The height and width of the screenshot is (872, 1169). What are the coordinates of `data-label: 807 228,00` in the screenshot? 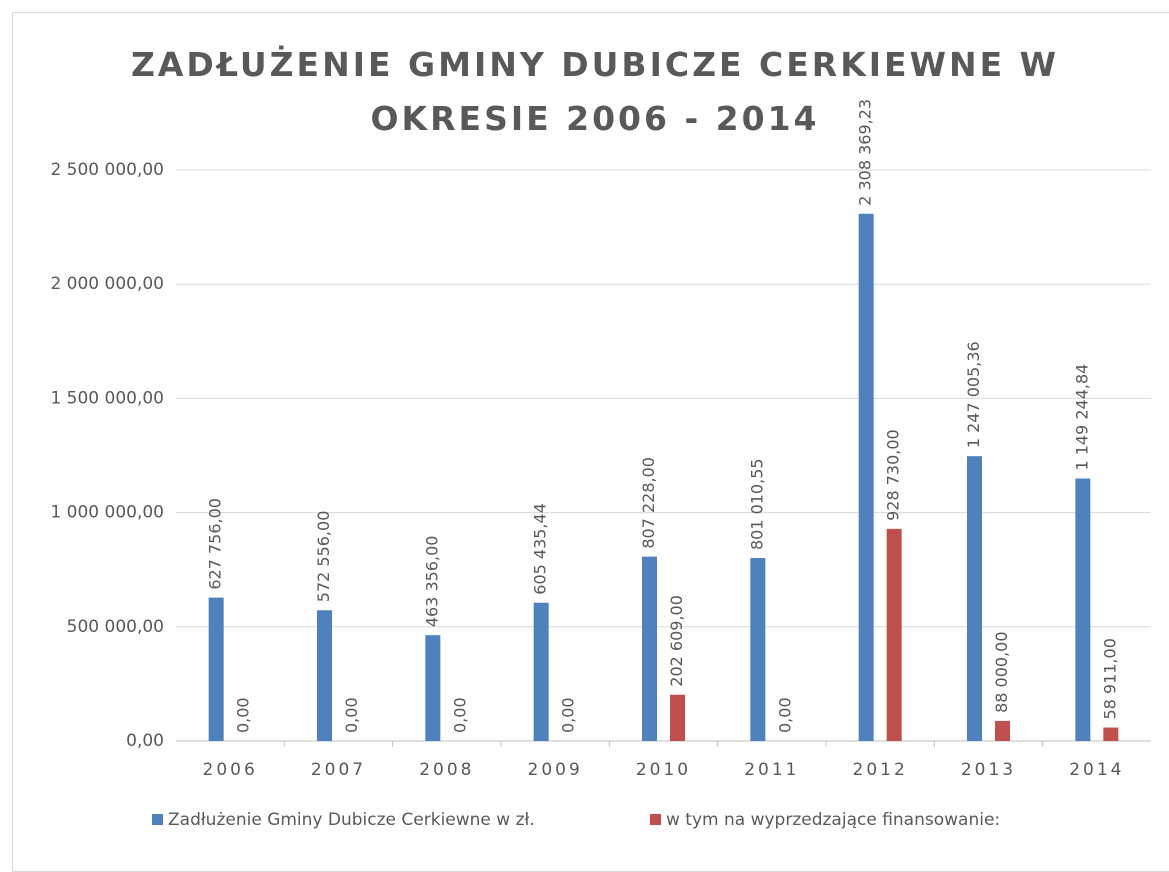 It's located at (648, 503).